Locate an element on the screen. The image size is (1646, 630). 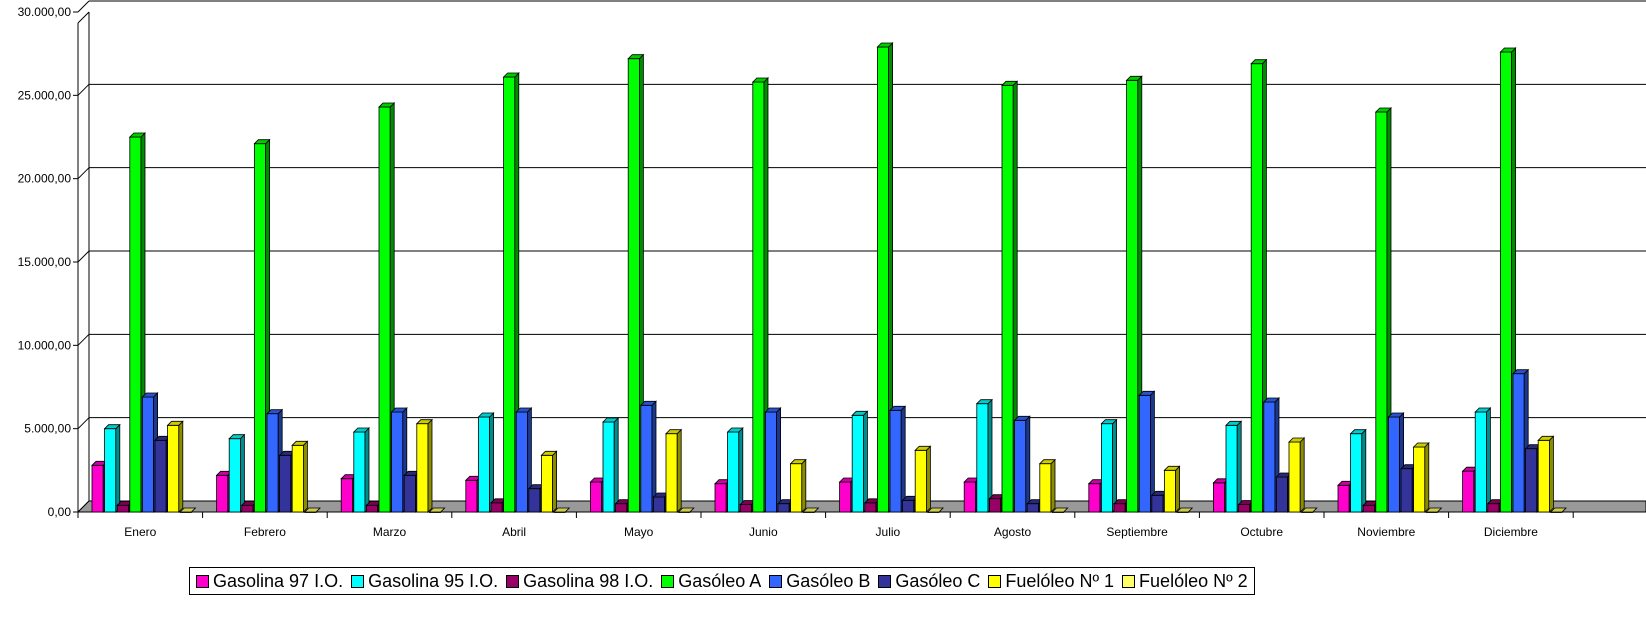
legend-label: Gasóleo C is located at coordinates (938, 580).